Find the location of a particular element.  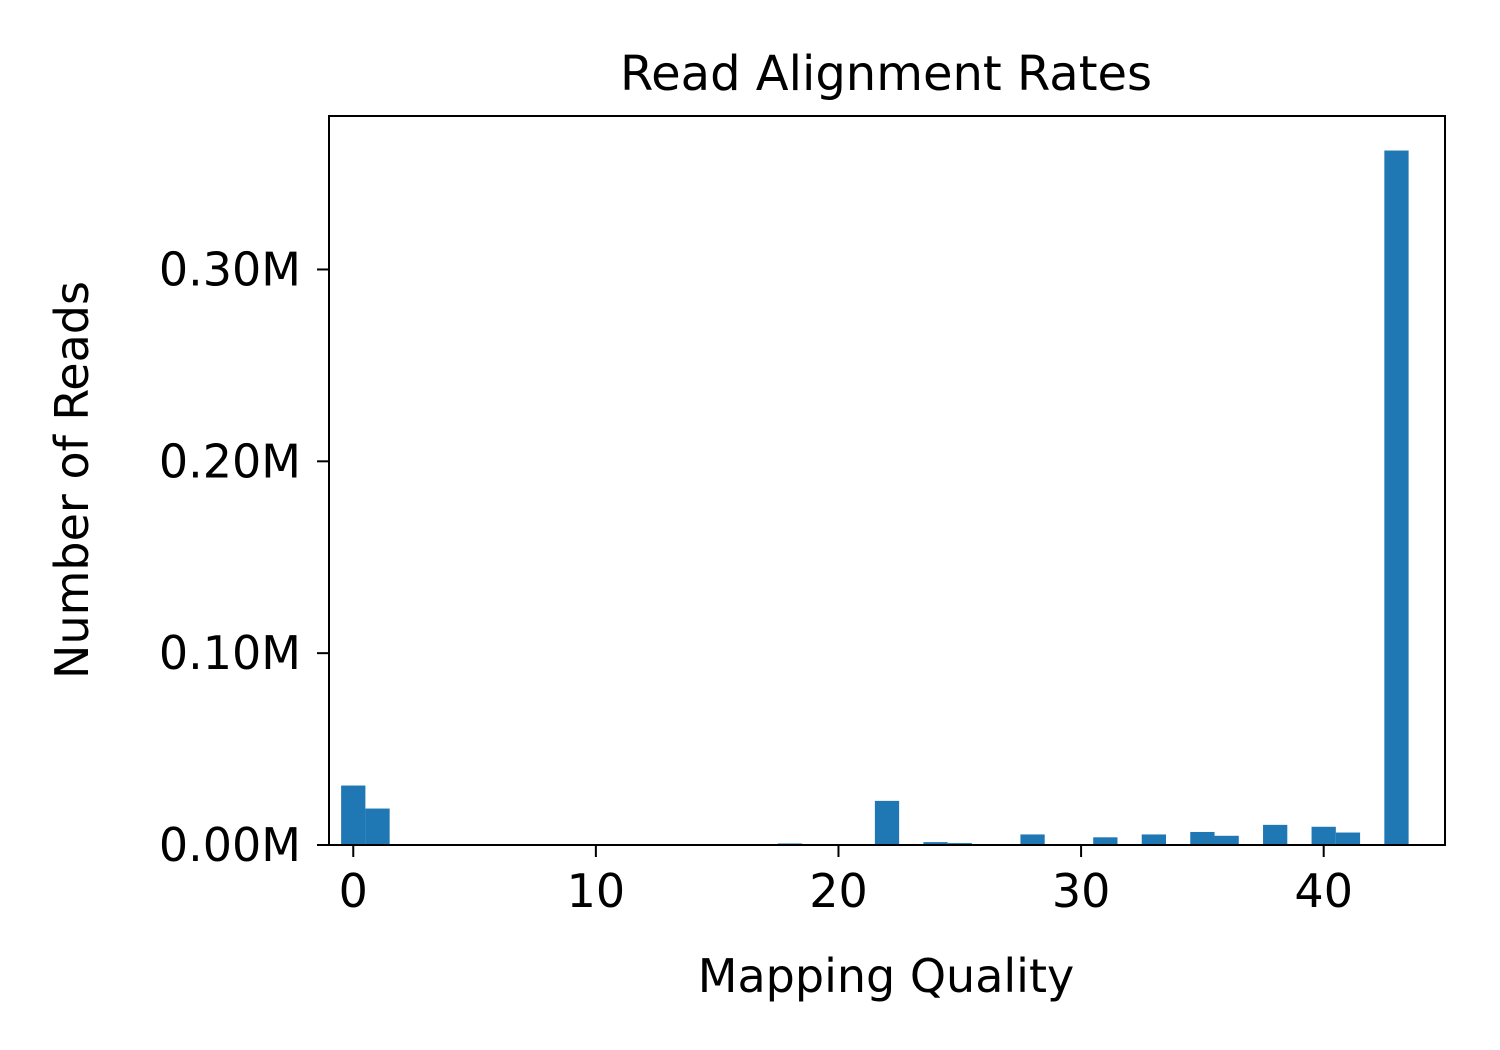

x-axis-title: Mapping Quality is located at coordinates (886, 976).